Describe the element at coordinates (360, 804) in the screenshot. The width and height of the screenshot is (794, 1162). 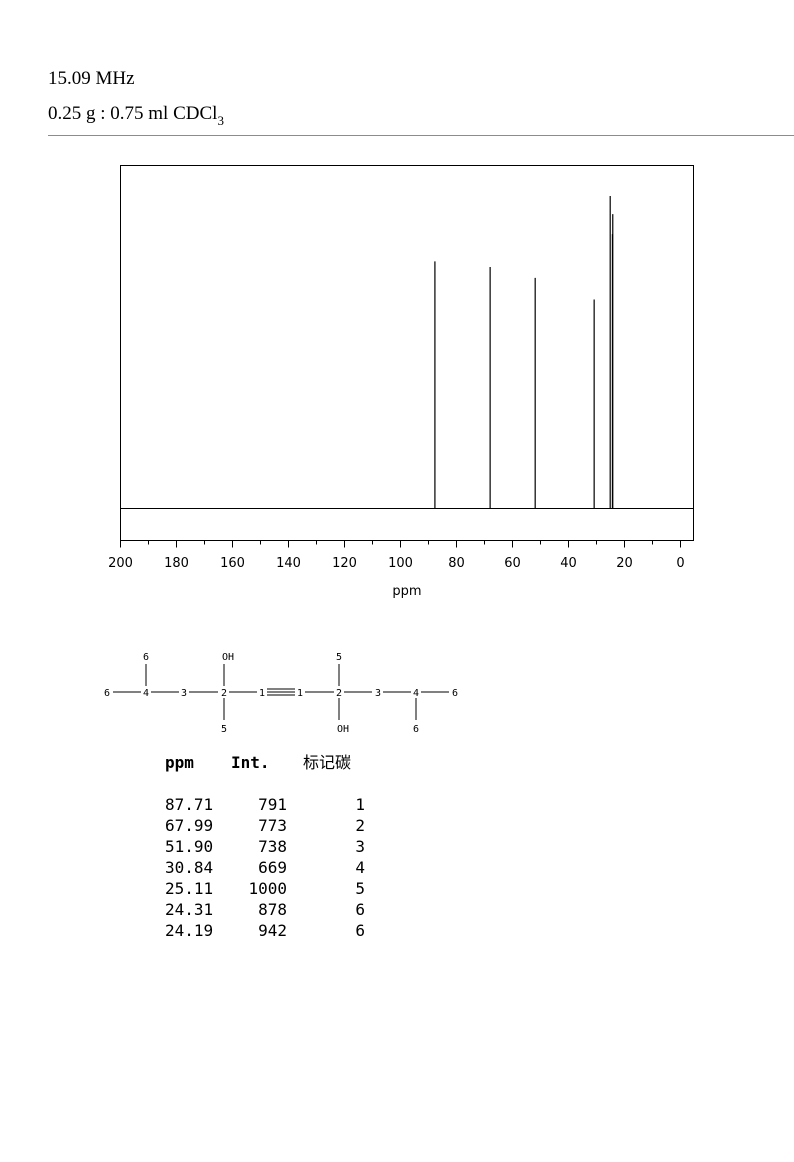
I see `cell-carbon: 1` at that location.